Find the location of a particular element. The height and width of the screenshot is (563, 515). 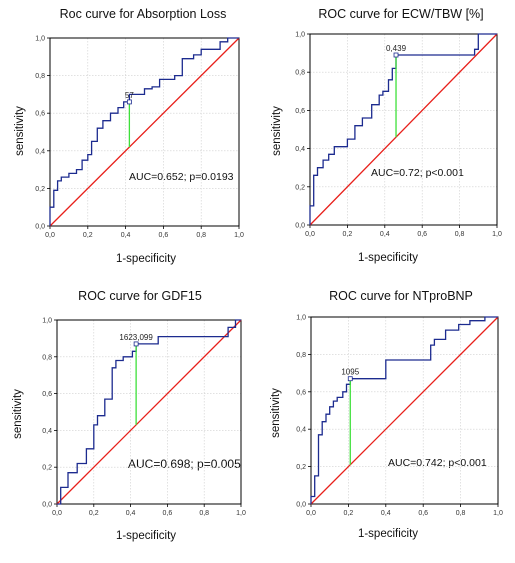

auc-annotation: AUC=0.652; p=0.0193 is located at coordinates (181, 177).